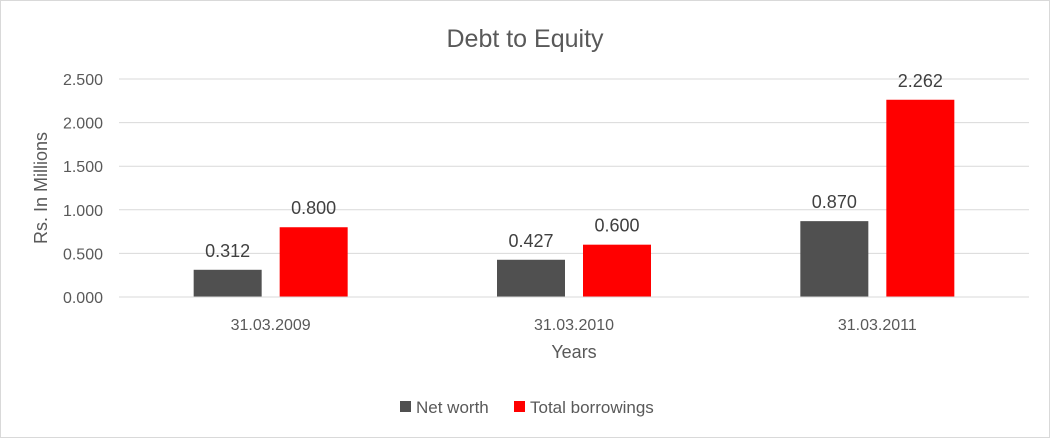 The width and height of the screenshot is (1050, 442). What do you see at coordinates (527, 407) in the screenshot?
I see `legend: Net worth Total borrowings` at bounding box center [527, 407].